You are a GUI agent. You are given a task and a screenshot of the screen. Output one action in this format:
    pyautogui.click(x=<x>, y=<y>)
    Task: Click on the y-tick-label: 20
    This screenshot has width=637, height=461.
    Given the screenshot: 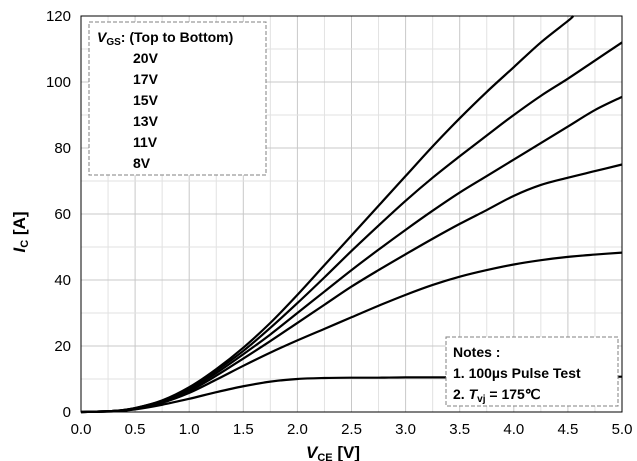 What is the action you would take?
    pyautogui.click(x=62, y=346)
    